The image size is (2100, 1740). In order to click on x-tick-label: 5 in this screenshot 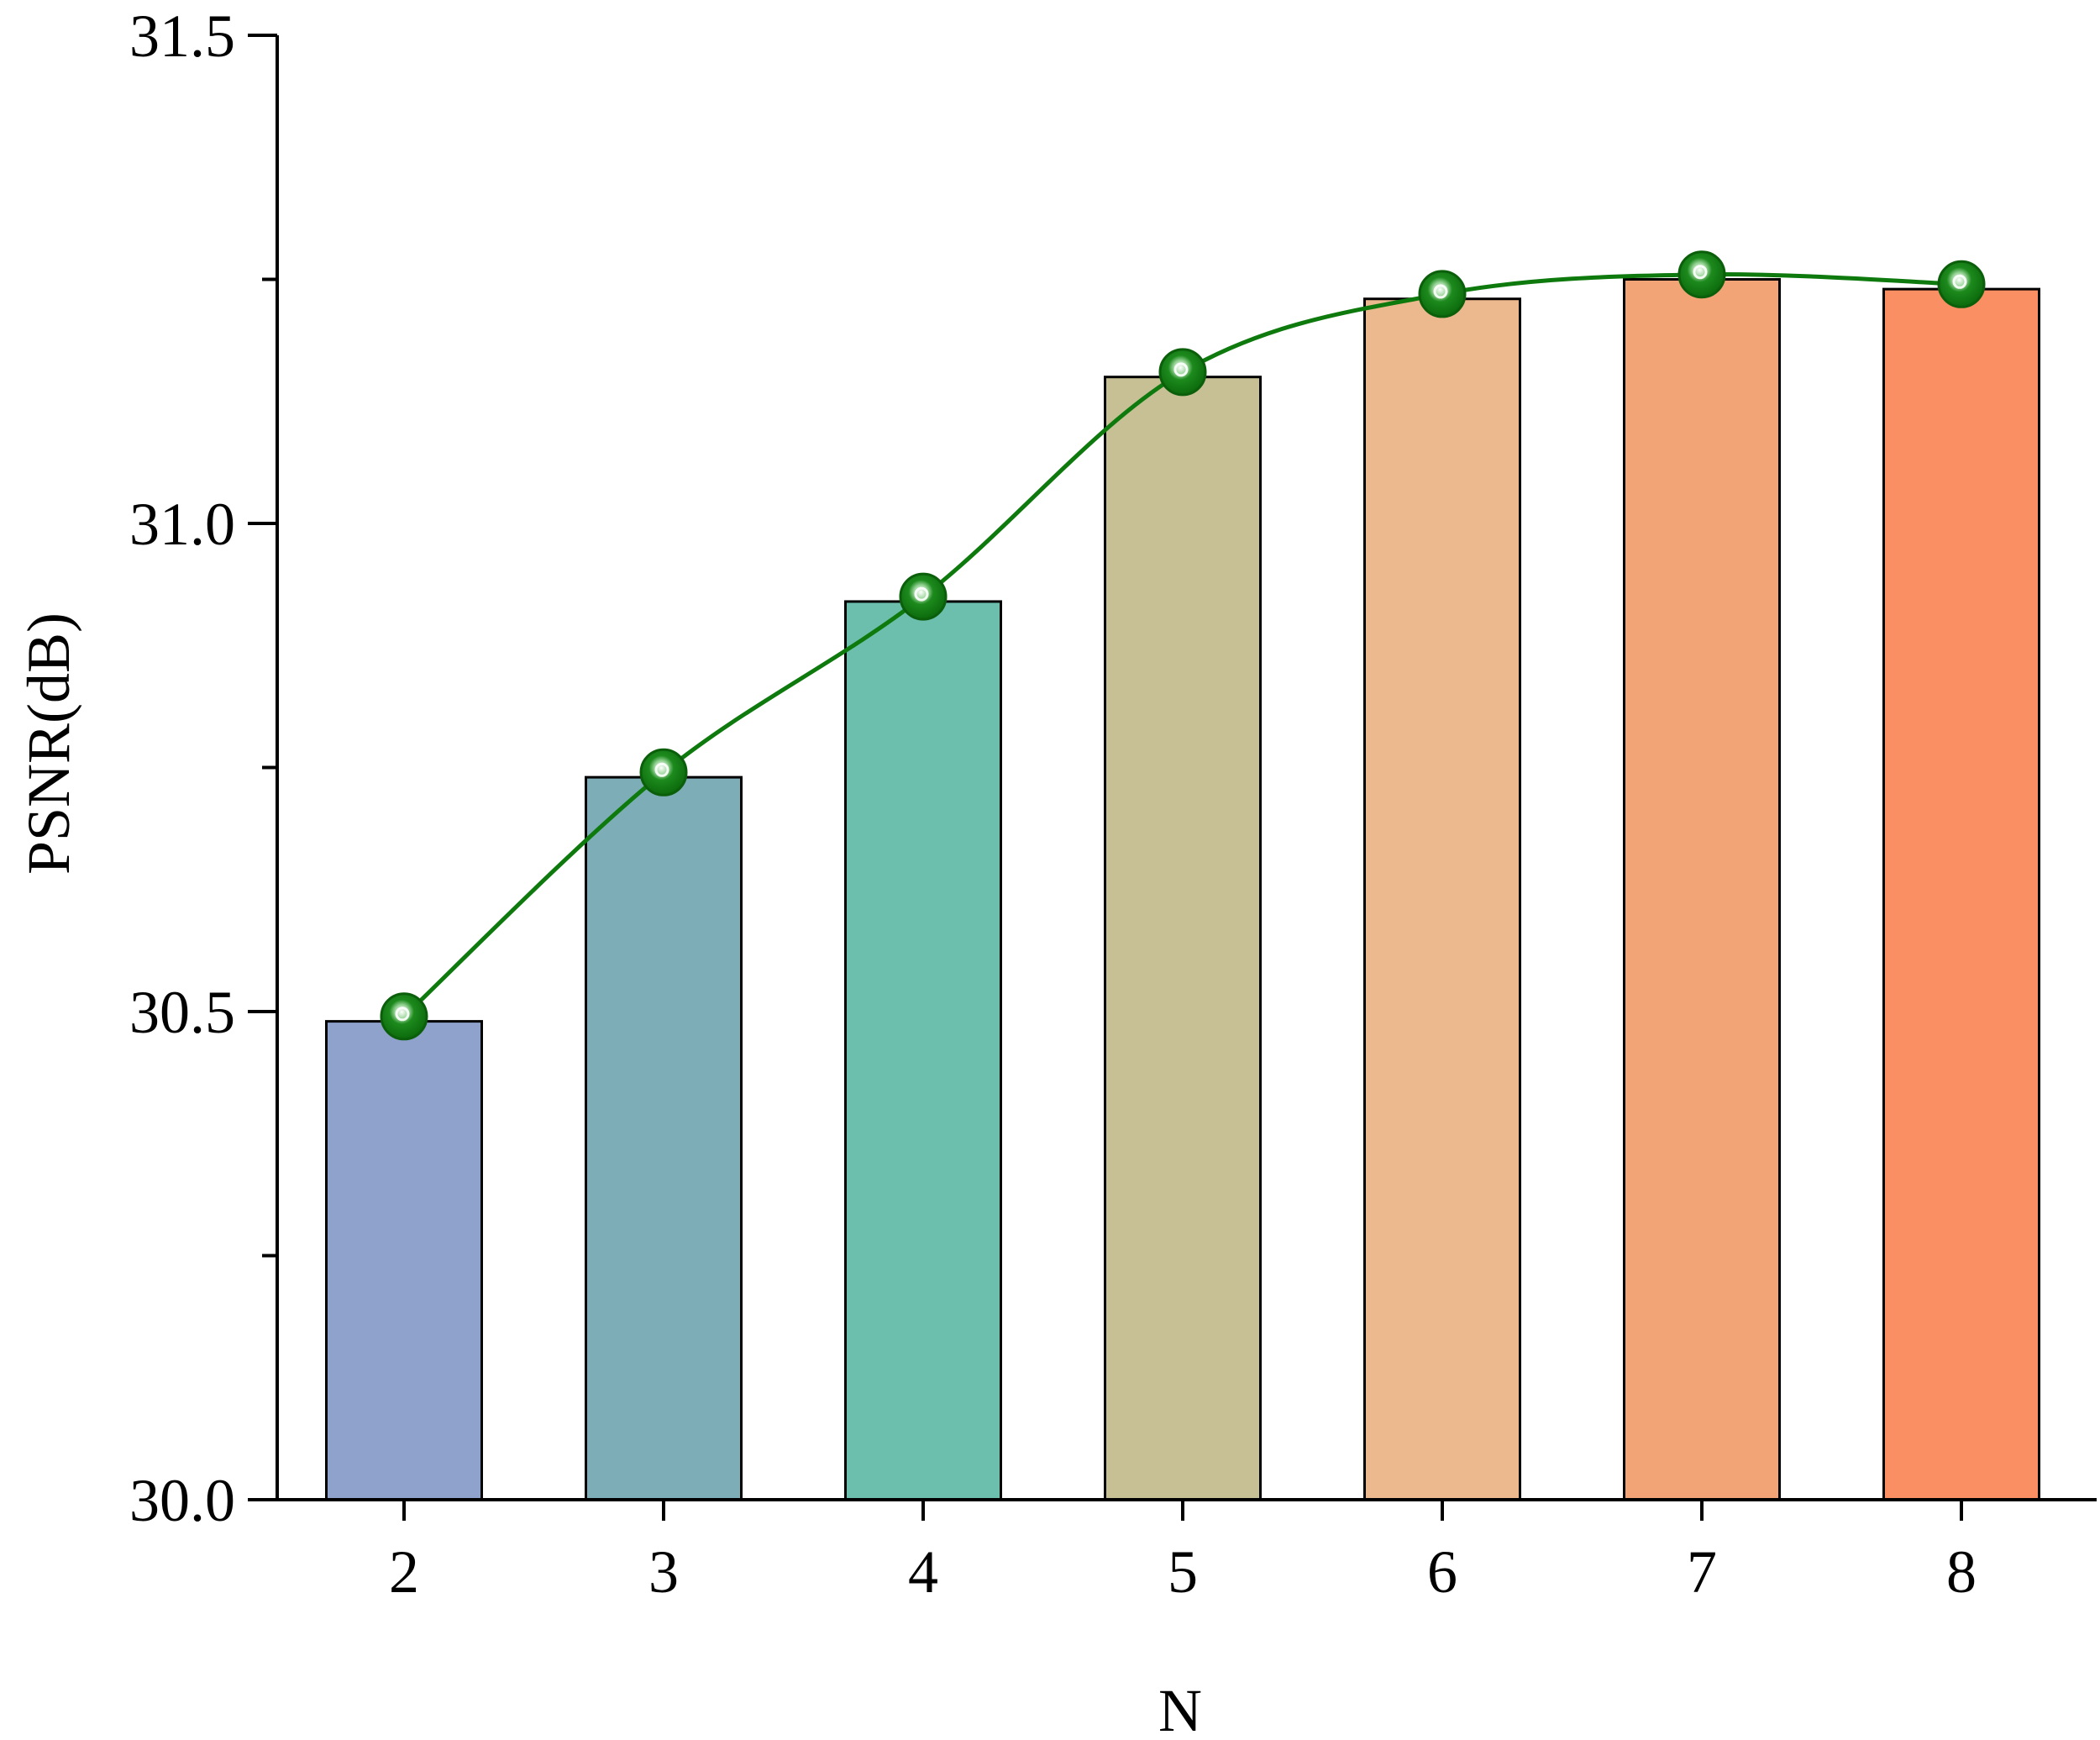, I will do `click(1183, 1572)`.